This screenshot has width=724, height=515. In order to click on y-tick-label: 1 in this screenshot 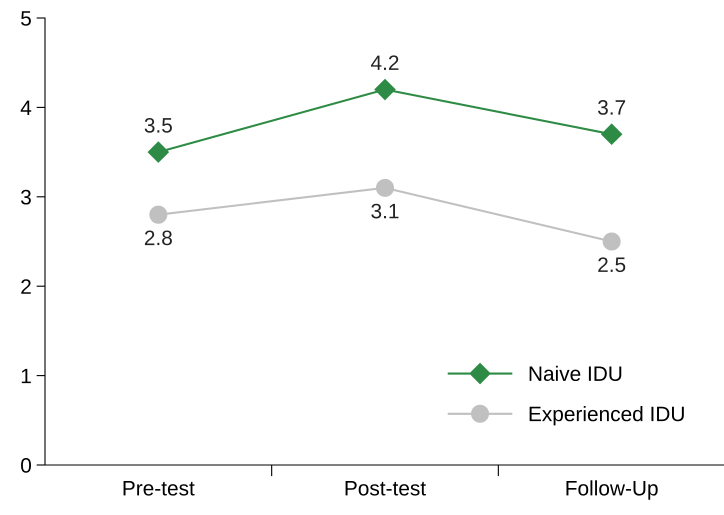, I will do `click(26, 376)`.